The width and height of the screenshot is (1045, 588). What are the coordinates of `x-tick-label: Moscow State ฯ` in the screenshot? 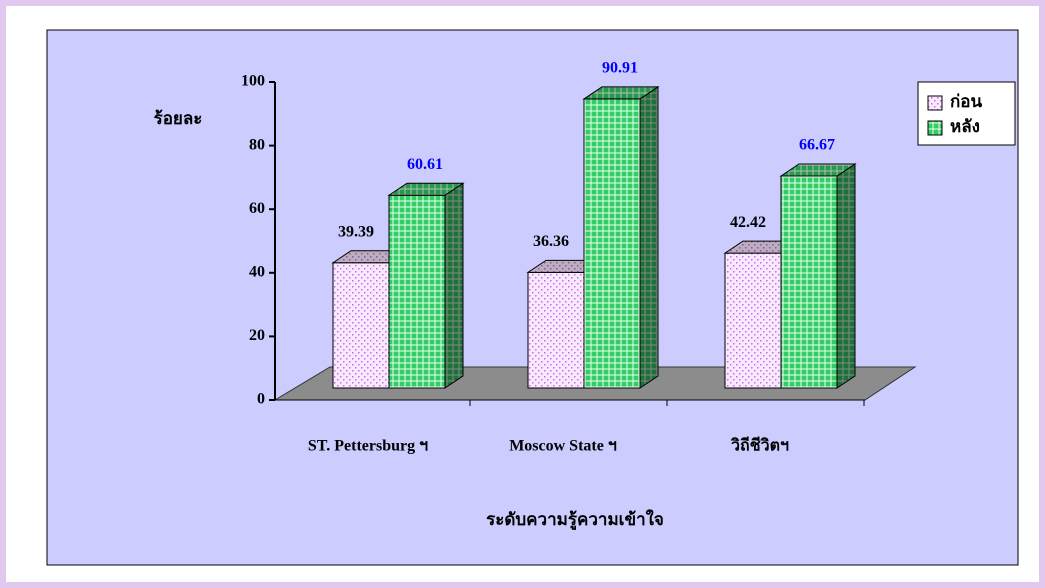 It's located at (563, 446).